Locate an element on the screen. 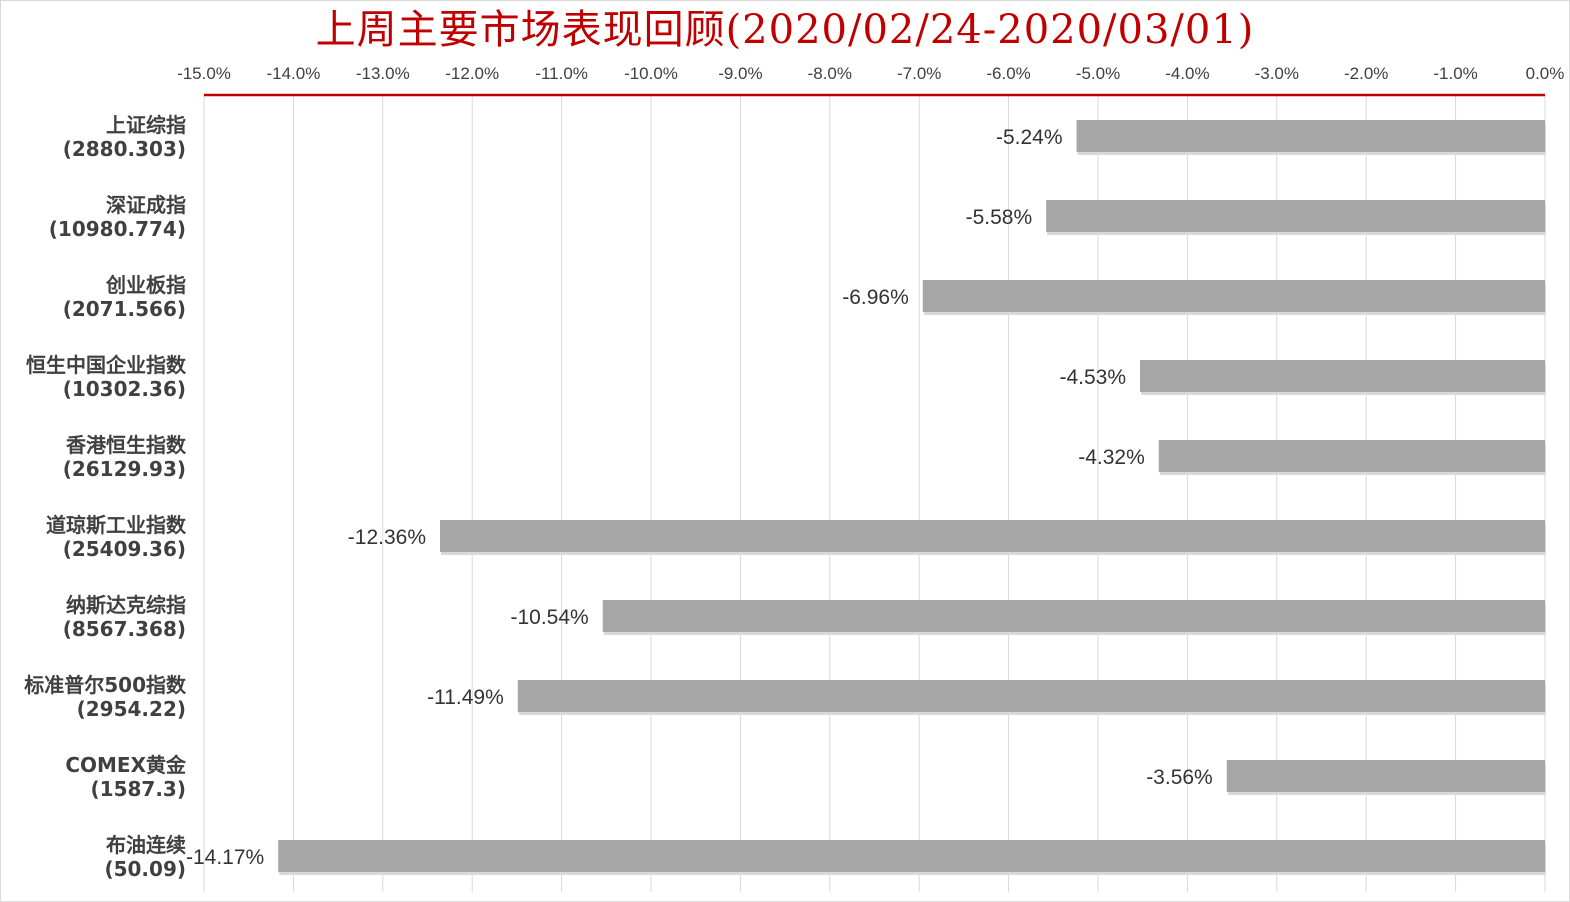 The height and width of the screenshot is (902, 1570). category-value: (10980.774) is located at coordinates (117, 229).